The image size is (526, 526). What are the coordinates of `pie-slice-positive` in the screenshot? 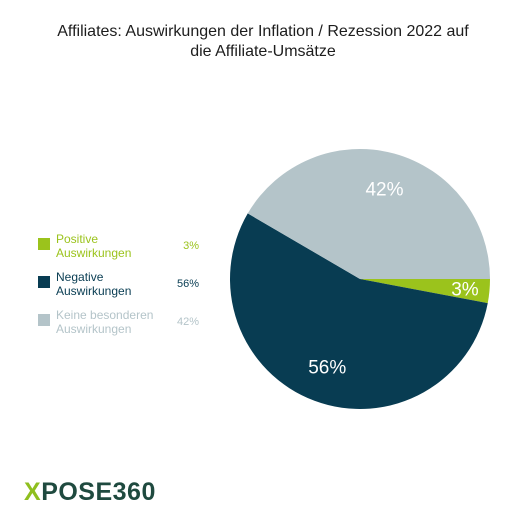 It's located at (425, 291).